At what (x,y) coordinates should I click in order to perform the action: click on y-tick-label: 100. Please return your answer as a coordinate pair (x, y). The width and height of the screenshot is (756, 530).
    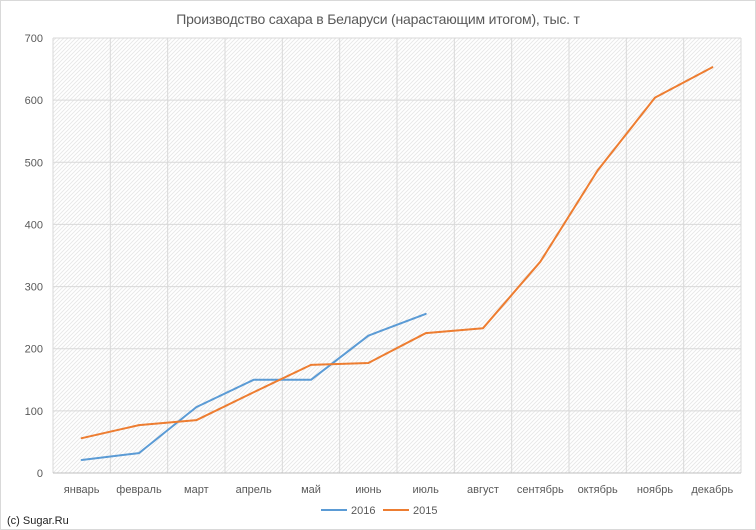
    Looking at the image, I should click on (34, 412).